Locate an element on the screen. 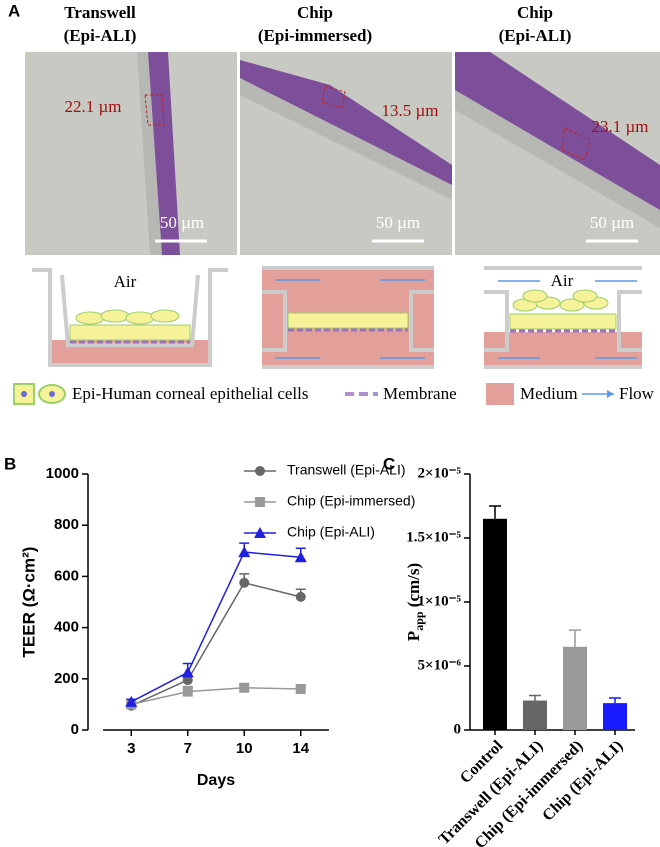 The height and width of the screenshot is (847, 660). thickness-label: 23.1 µm is located at coordinates (619, 126).